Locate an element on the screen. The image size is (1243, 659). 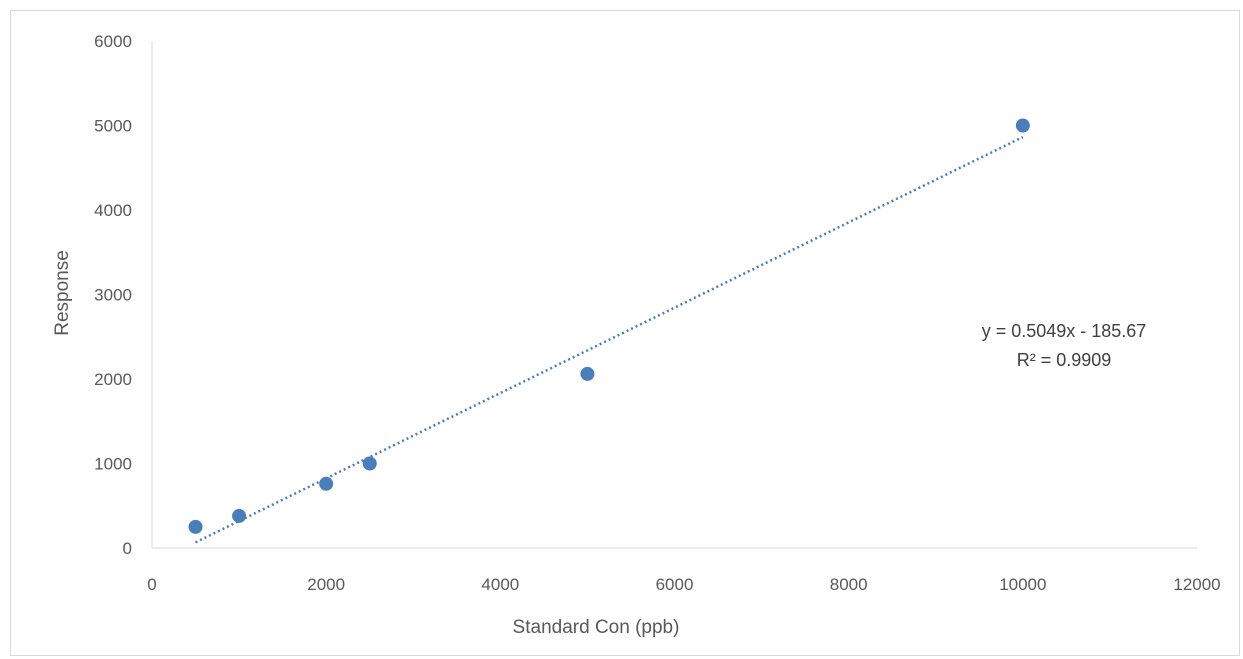
x-tick-label: 2000 is located at coordinates (326, 584).